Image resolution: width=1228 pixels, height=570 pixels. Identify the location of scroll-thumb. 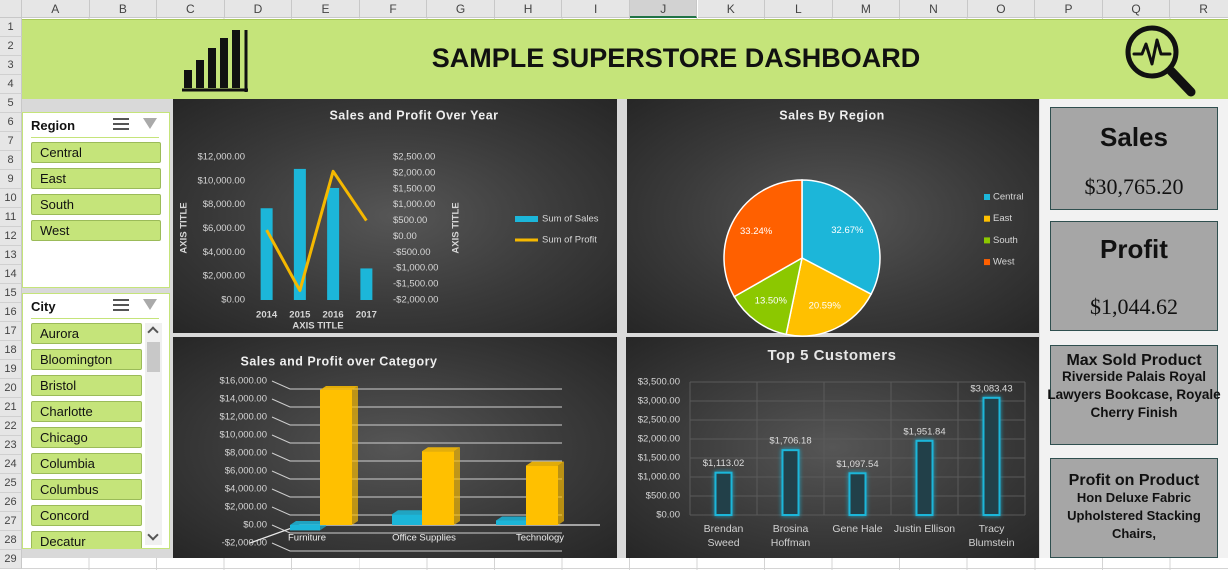
(153, 357).